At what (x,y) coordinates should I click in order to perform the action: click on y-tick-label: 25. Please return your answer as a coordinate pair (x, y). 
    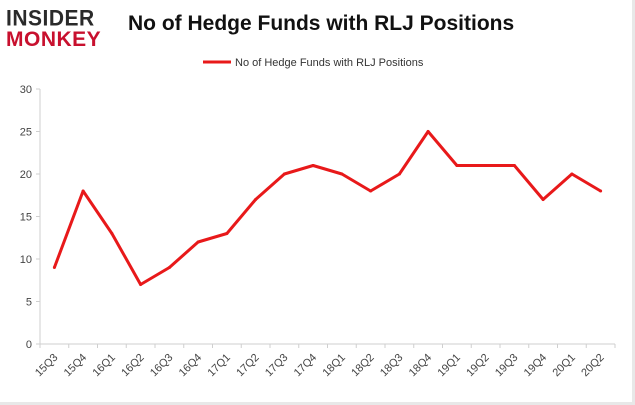
    Looking at the image, I should click on (26, 133).